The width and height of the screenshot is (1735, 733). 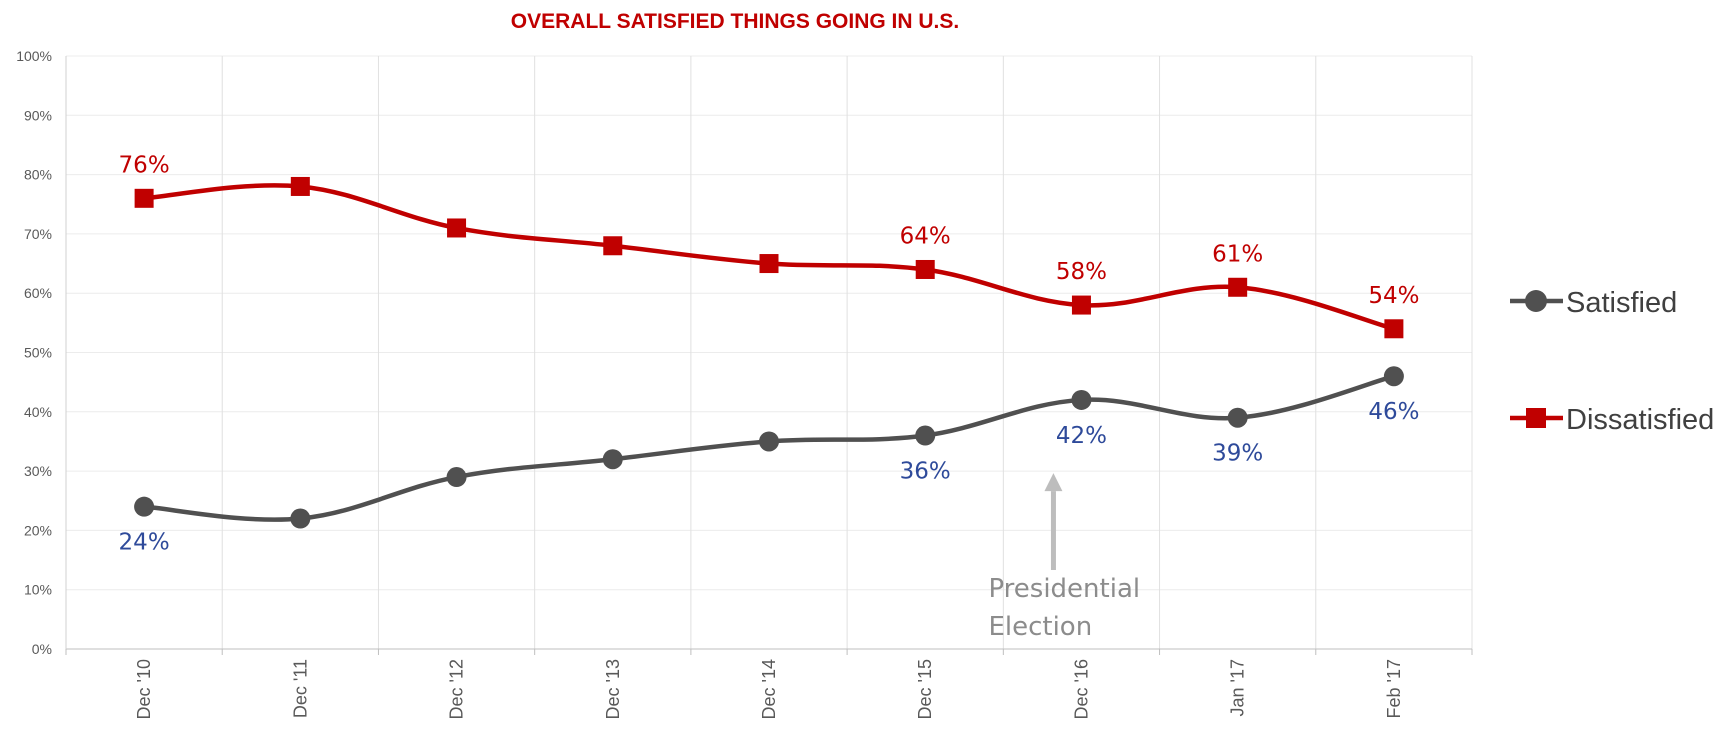 What do you see at coordinates (38, 530) in the screenshot?
I see `y-tick-label: 20%` at bounding box center [38, 530].